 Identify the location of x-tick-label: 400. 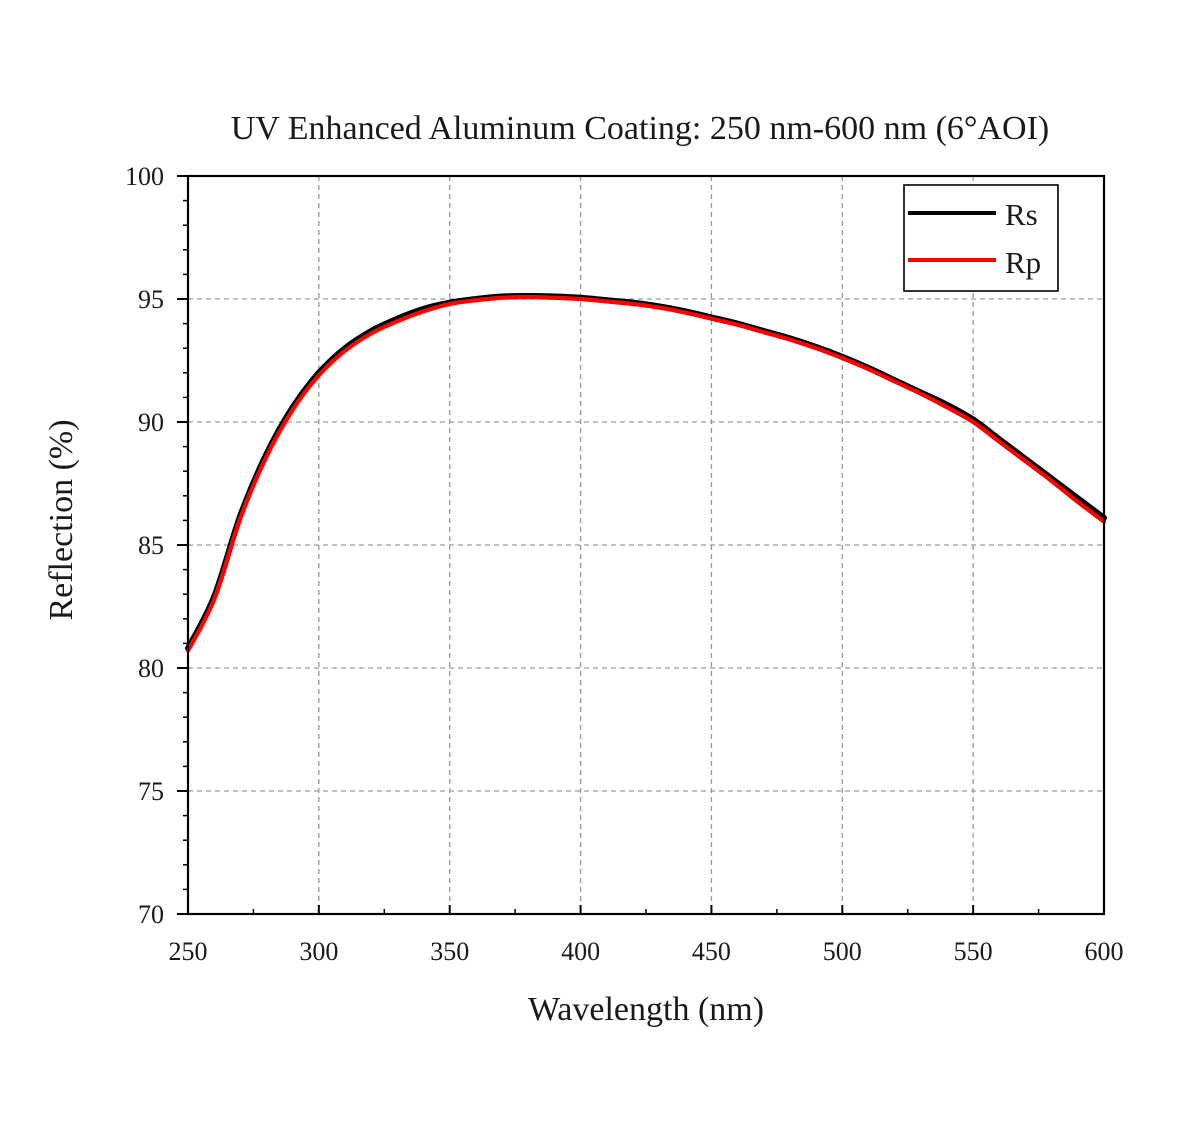
(580, 951).